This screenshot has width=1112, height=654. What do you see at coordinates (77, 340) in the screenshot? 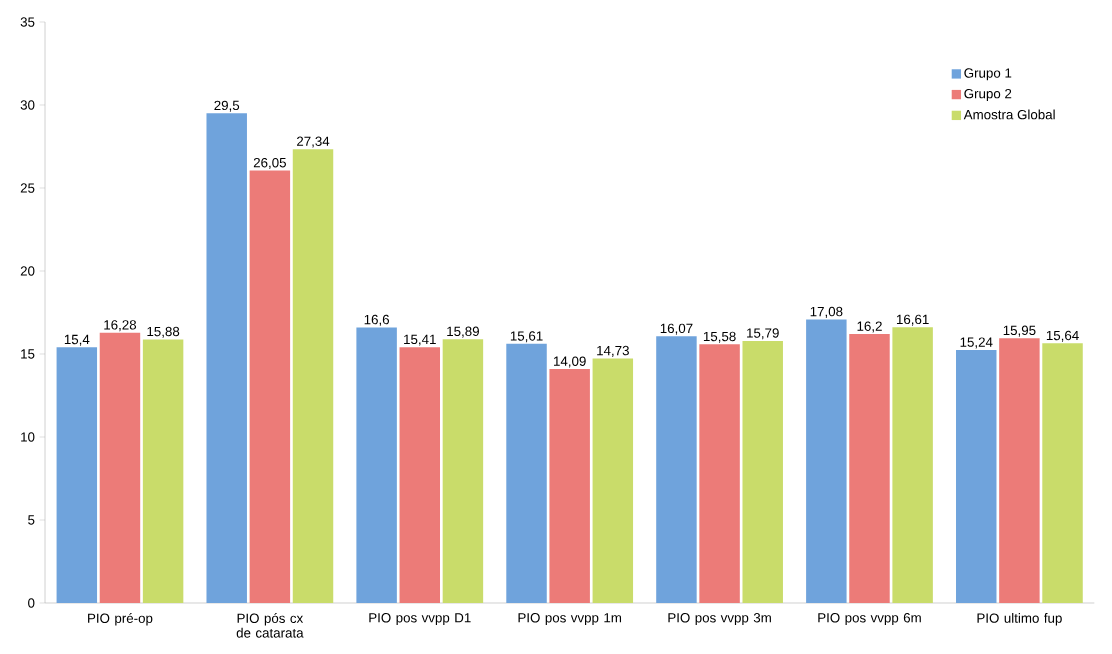
I see `data-label: 15,4` at bounding box center [77, 340].